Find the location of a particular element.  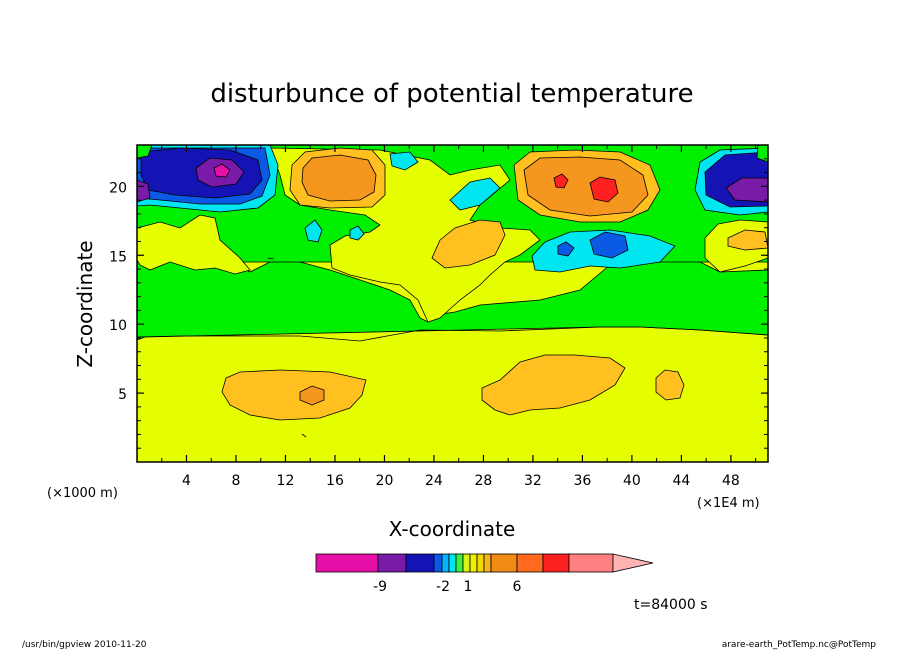

blue-patch-right-b is located at coordinates (566, 249).